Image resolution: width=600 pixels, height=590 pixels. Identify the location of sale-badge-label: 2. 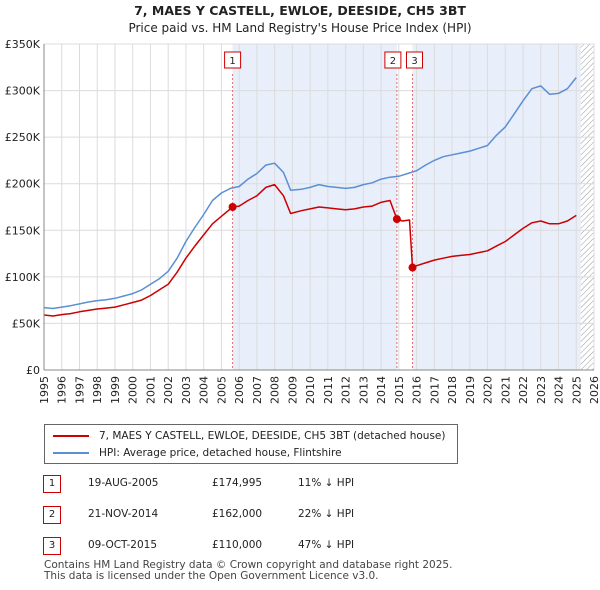
(393, 61).